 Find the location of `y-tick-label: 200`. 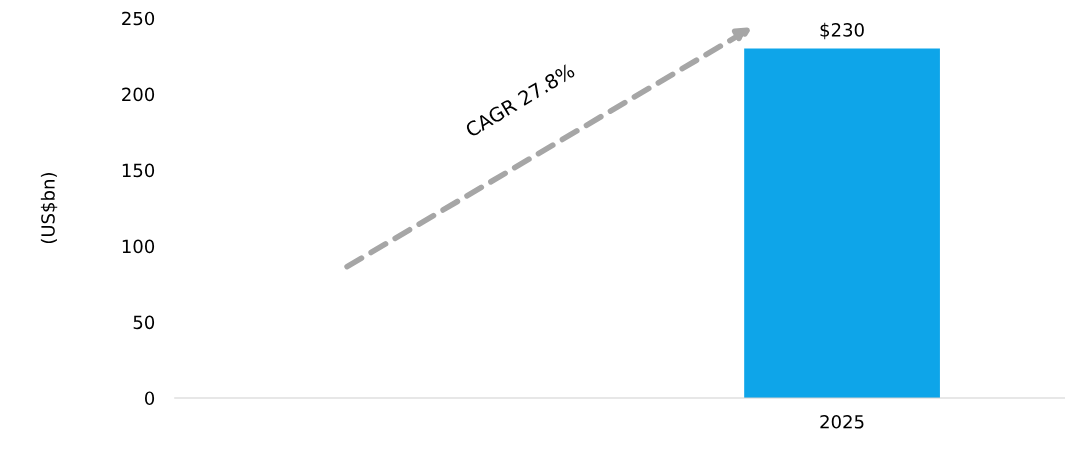

y-tick-label: 200 is located at coordinates (138, 94).